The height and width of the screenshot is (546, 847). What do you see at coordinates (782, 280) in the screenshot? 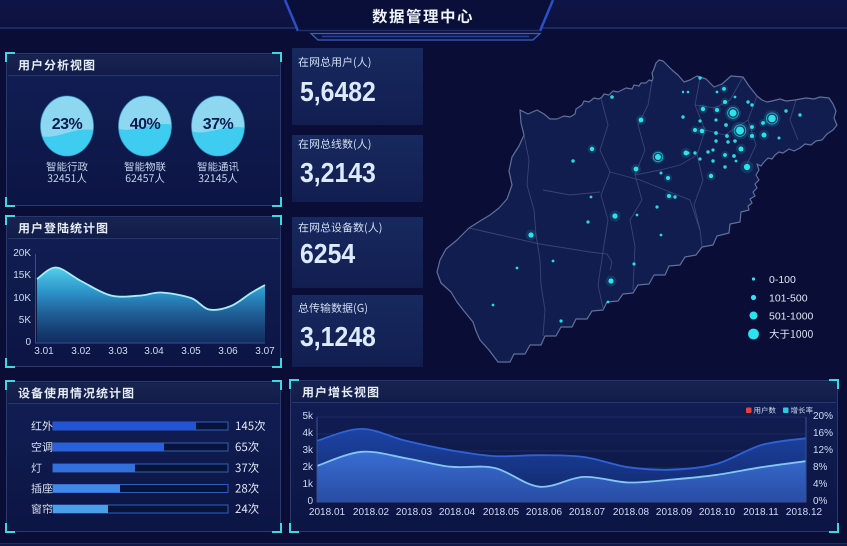
I see `svg-text: 0-100` at bounding box center [782, 280].